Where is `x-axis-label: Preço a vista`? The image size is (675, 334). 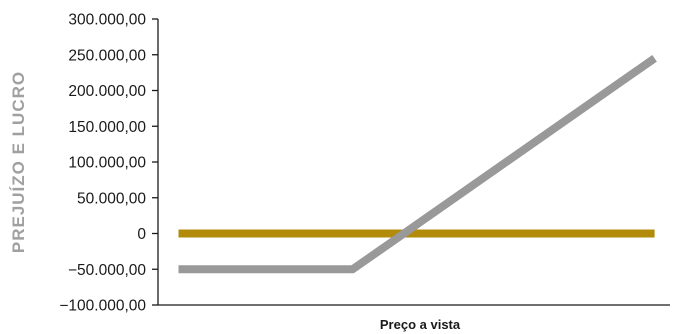 x-axis-label: Preço a vista is located at coordinates (420, 324).